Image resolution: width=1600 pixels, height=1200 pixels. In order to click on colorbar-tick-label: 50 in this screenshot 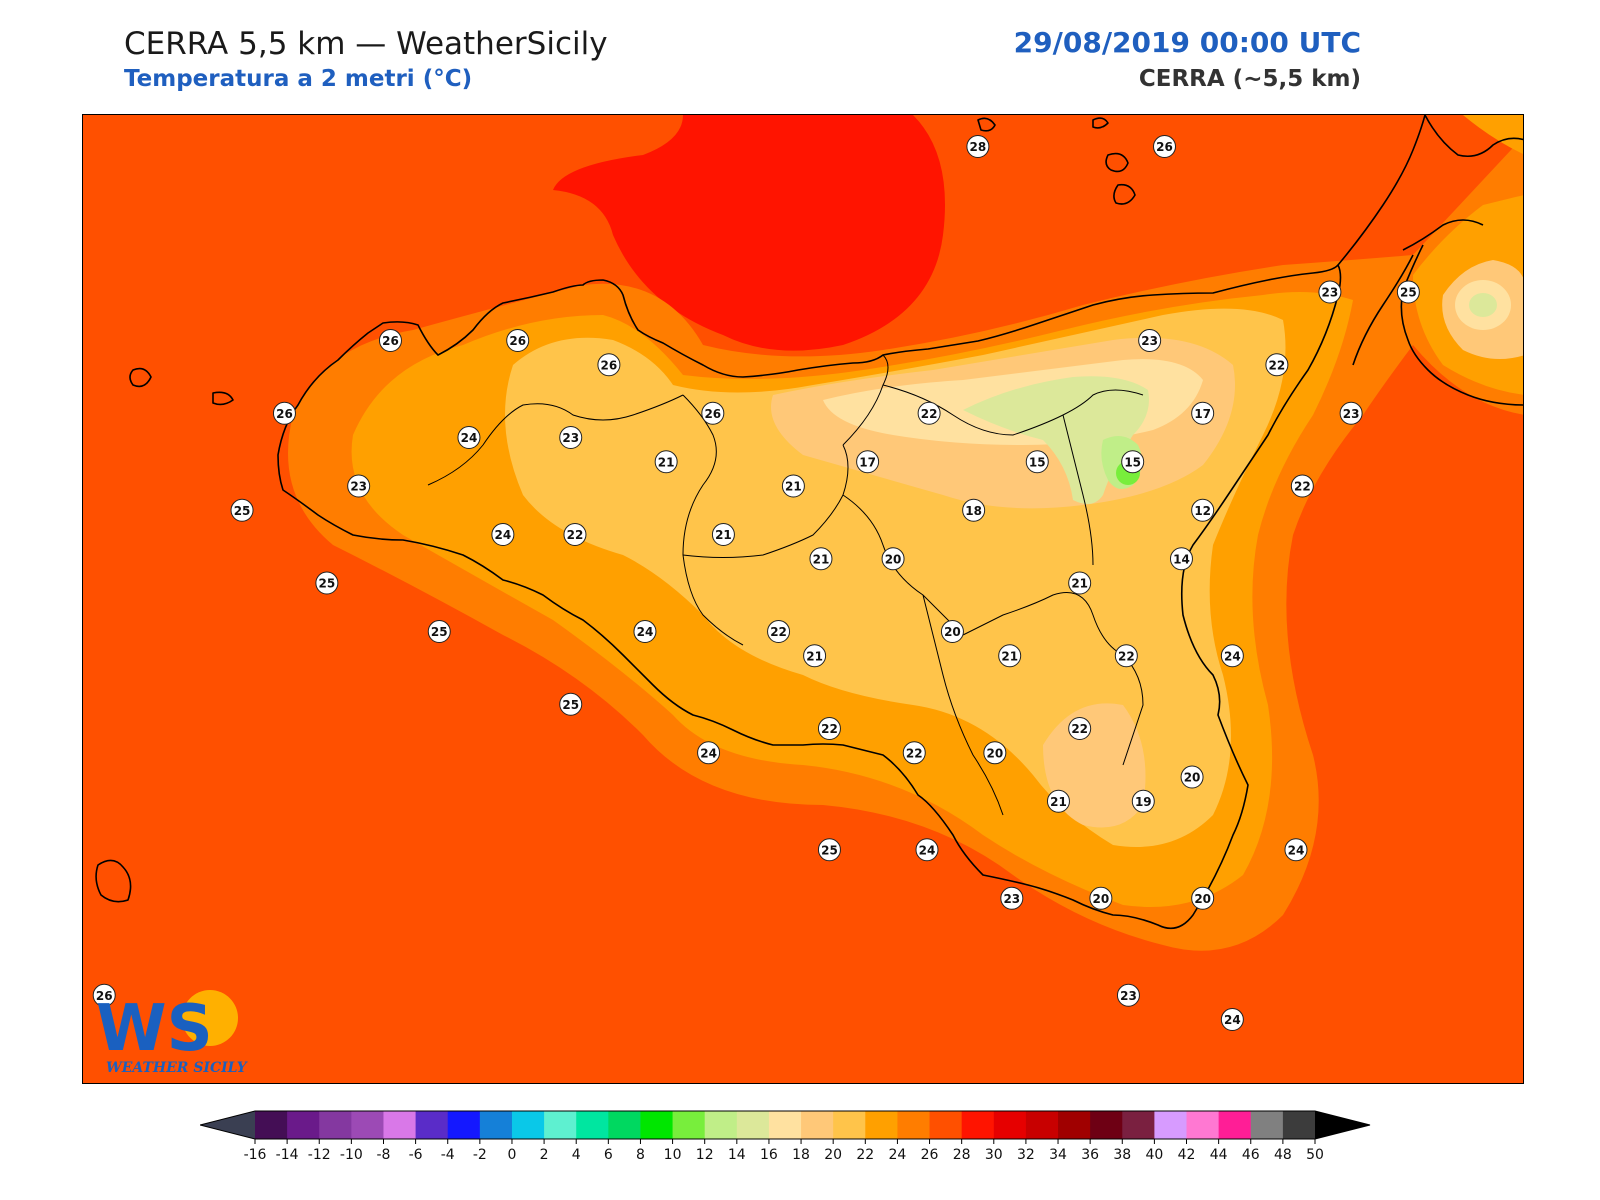, I will do `click(1315, 1155)`.